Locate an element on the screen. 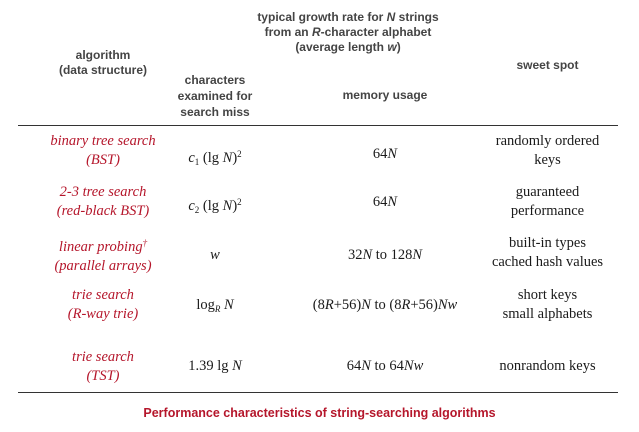 The width and height of the screenshot is (639, 432). sweet-spot: guaranteed performance is located at coordinates (547, 201).